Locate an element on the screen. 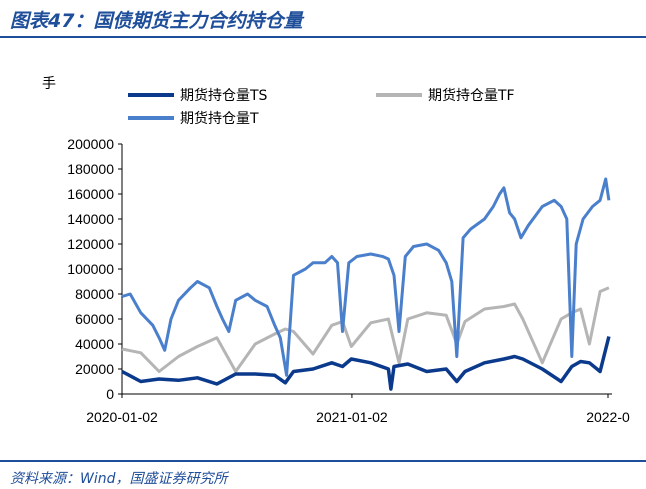  y-tick-label: 20000 is located at coordinates (94, 369).